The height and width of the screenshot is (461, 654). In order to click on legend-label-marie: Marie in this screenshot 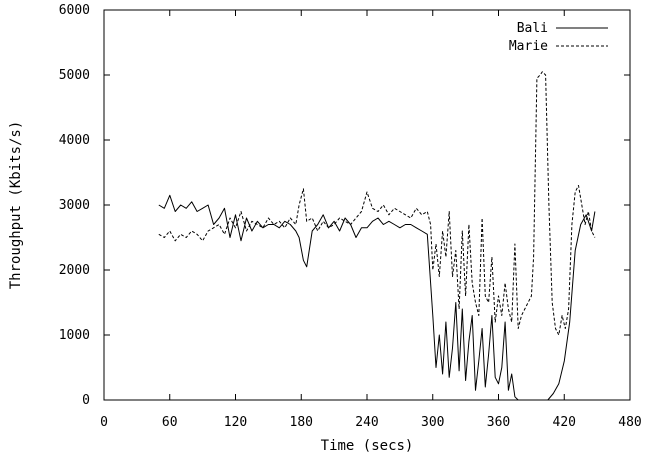, I will do `click(528, 46)`.